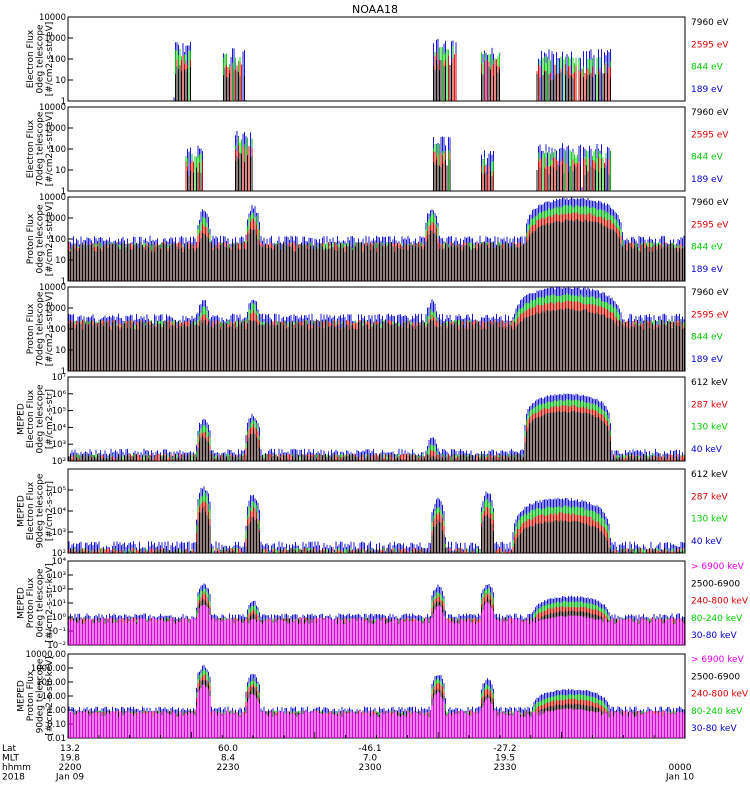 The image size is (750, 800). Describe the element at coordinates (375, 9) in the screenshot. I see `plot-title: NOAA18` at that location.